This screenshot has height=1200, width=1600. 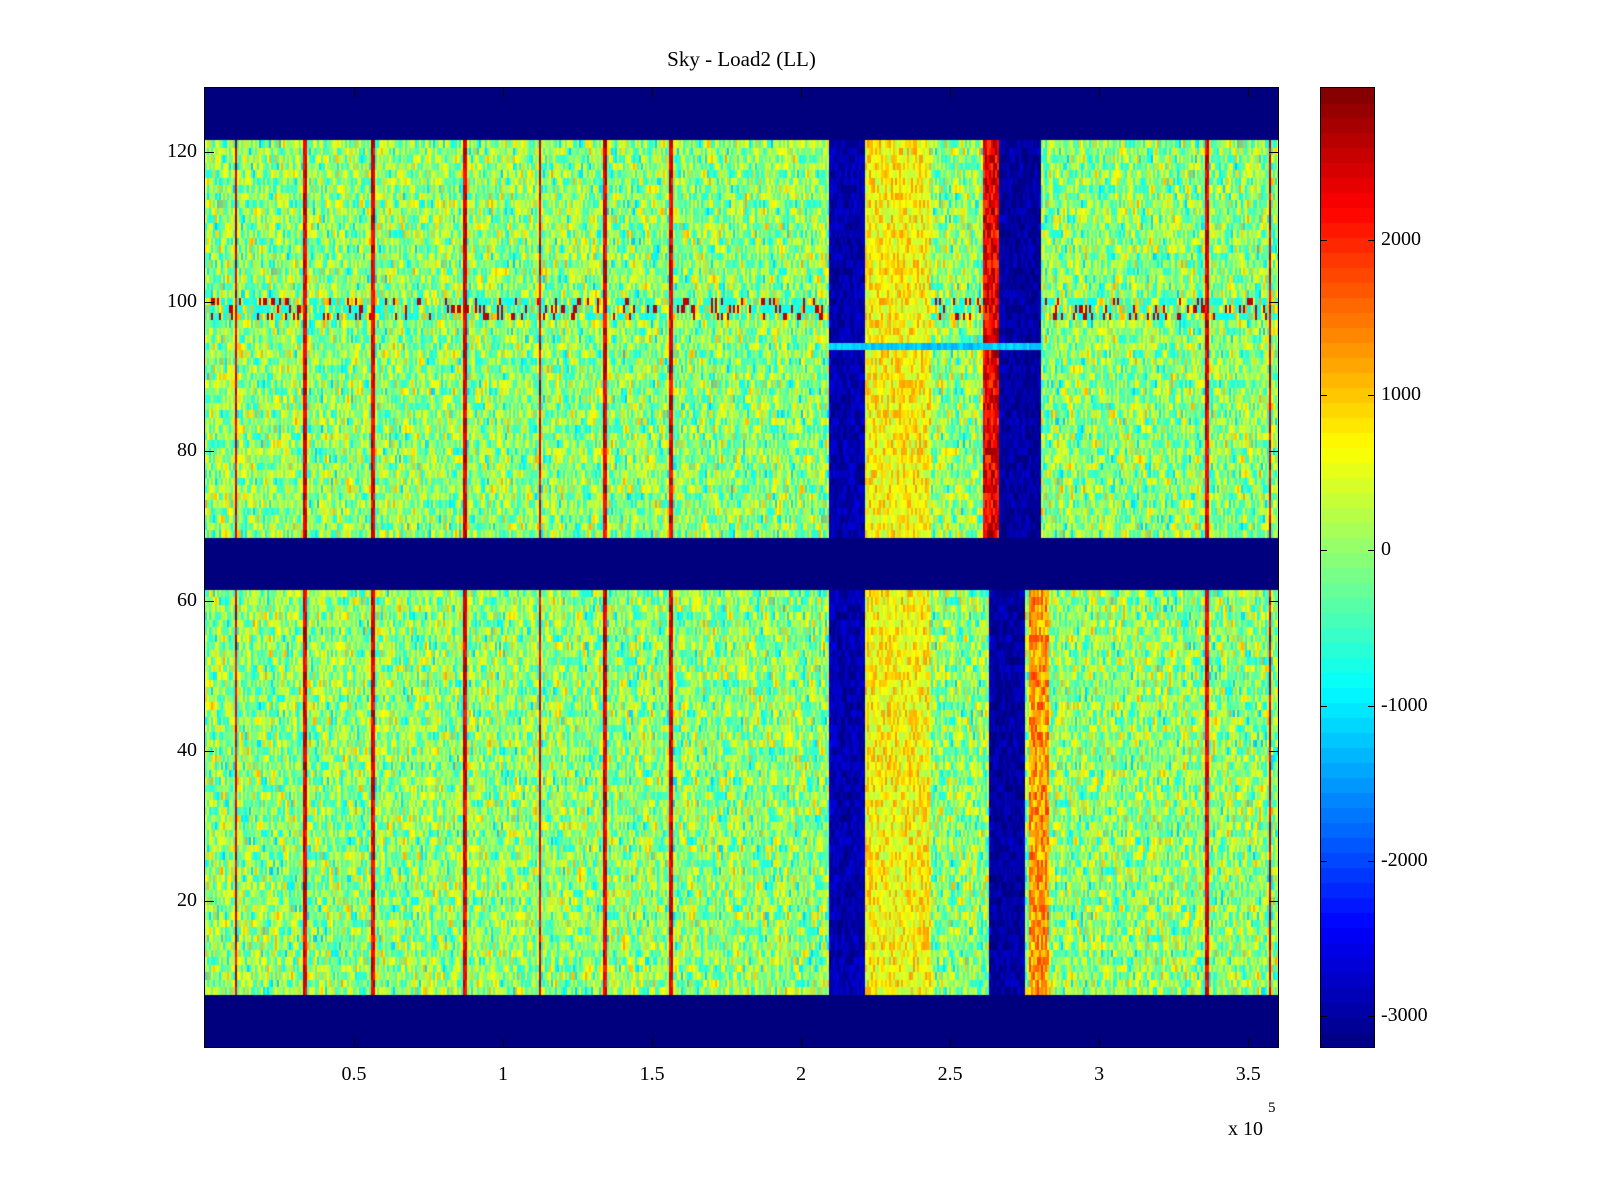 I want to click on x-tick-label: 0.5, so click(x=354, y=1074).